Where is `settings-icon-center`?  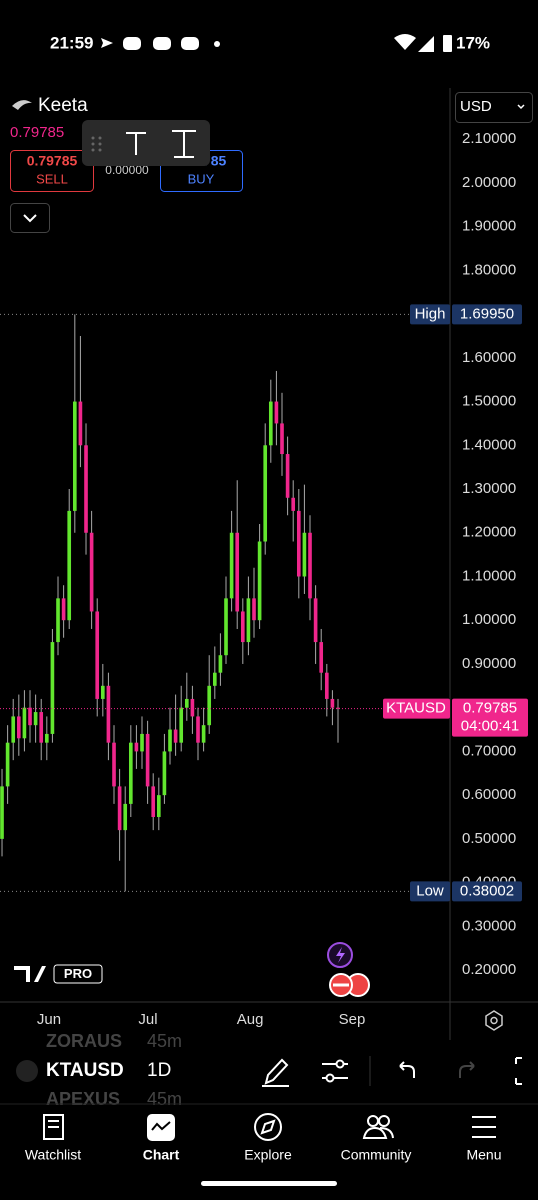
settings-icon-center is located at coordinates (494, 1020).